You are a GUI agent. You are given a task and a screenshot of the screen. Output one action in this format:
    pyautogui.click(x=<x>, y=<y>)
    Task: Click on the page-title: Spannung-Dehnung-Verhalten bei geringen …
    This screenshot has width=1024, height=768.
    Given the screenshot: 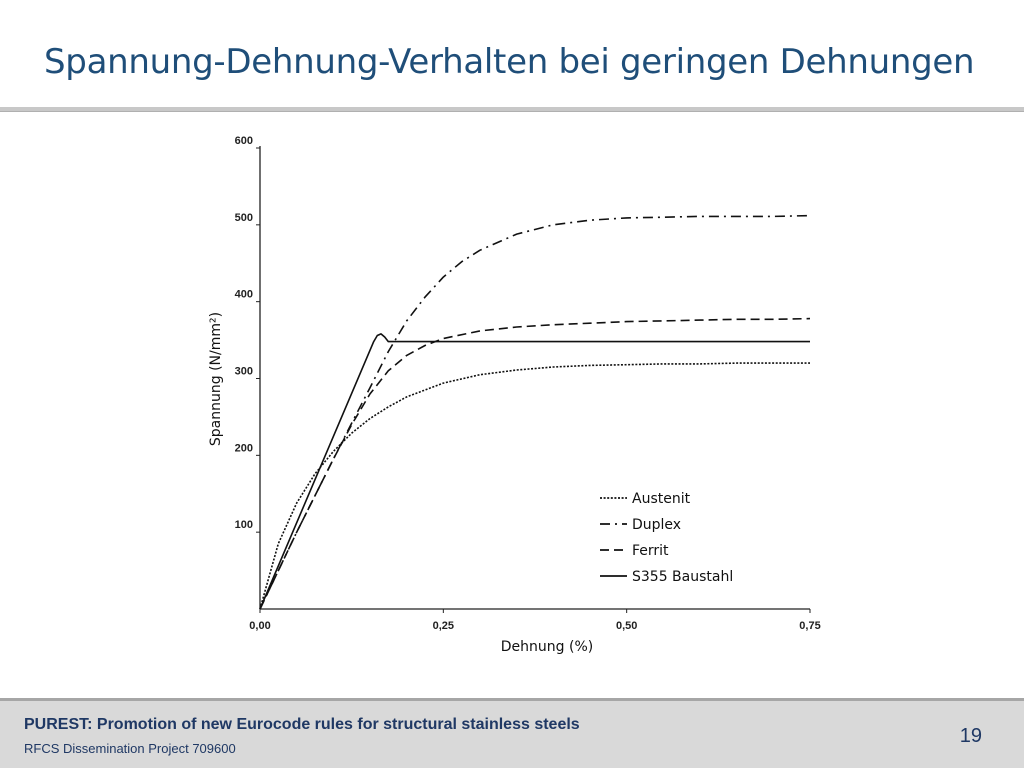 What is the action you would take?
    pyautogui.click(x=509, y=62)
    